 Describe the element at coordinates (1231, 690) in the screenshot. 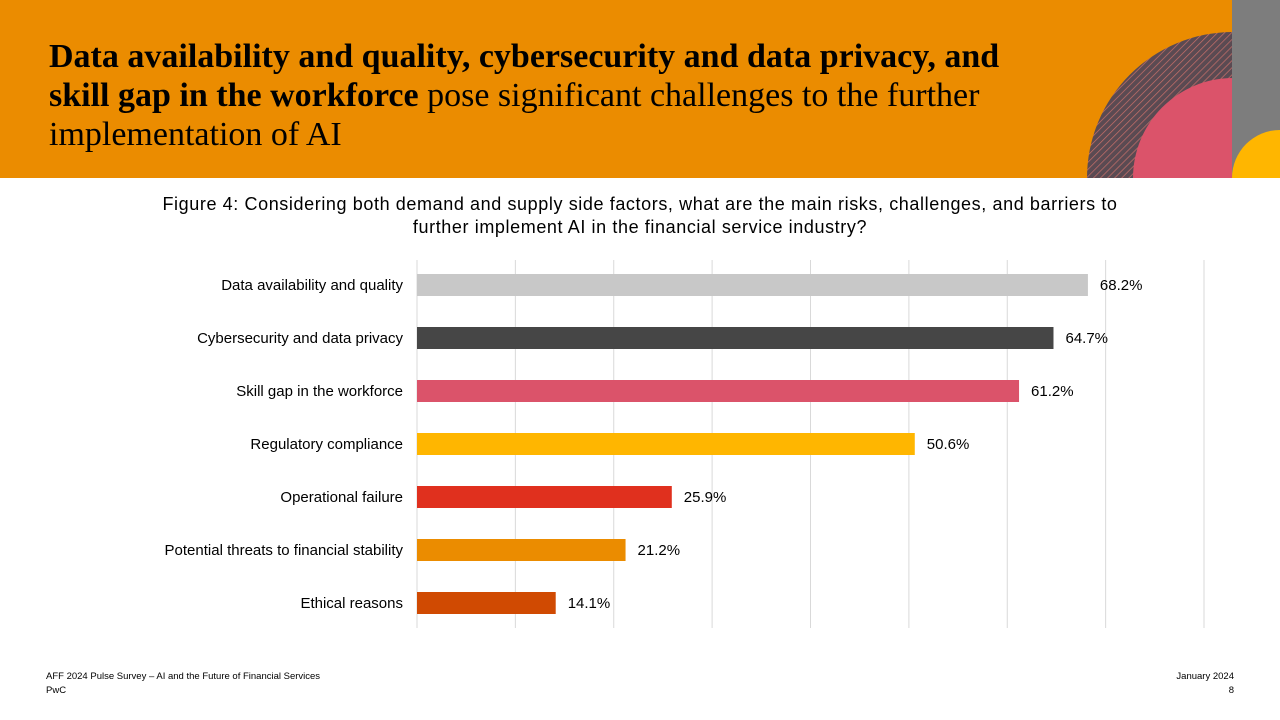

I see `footer-page-number: 8` at that location.